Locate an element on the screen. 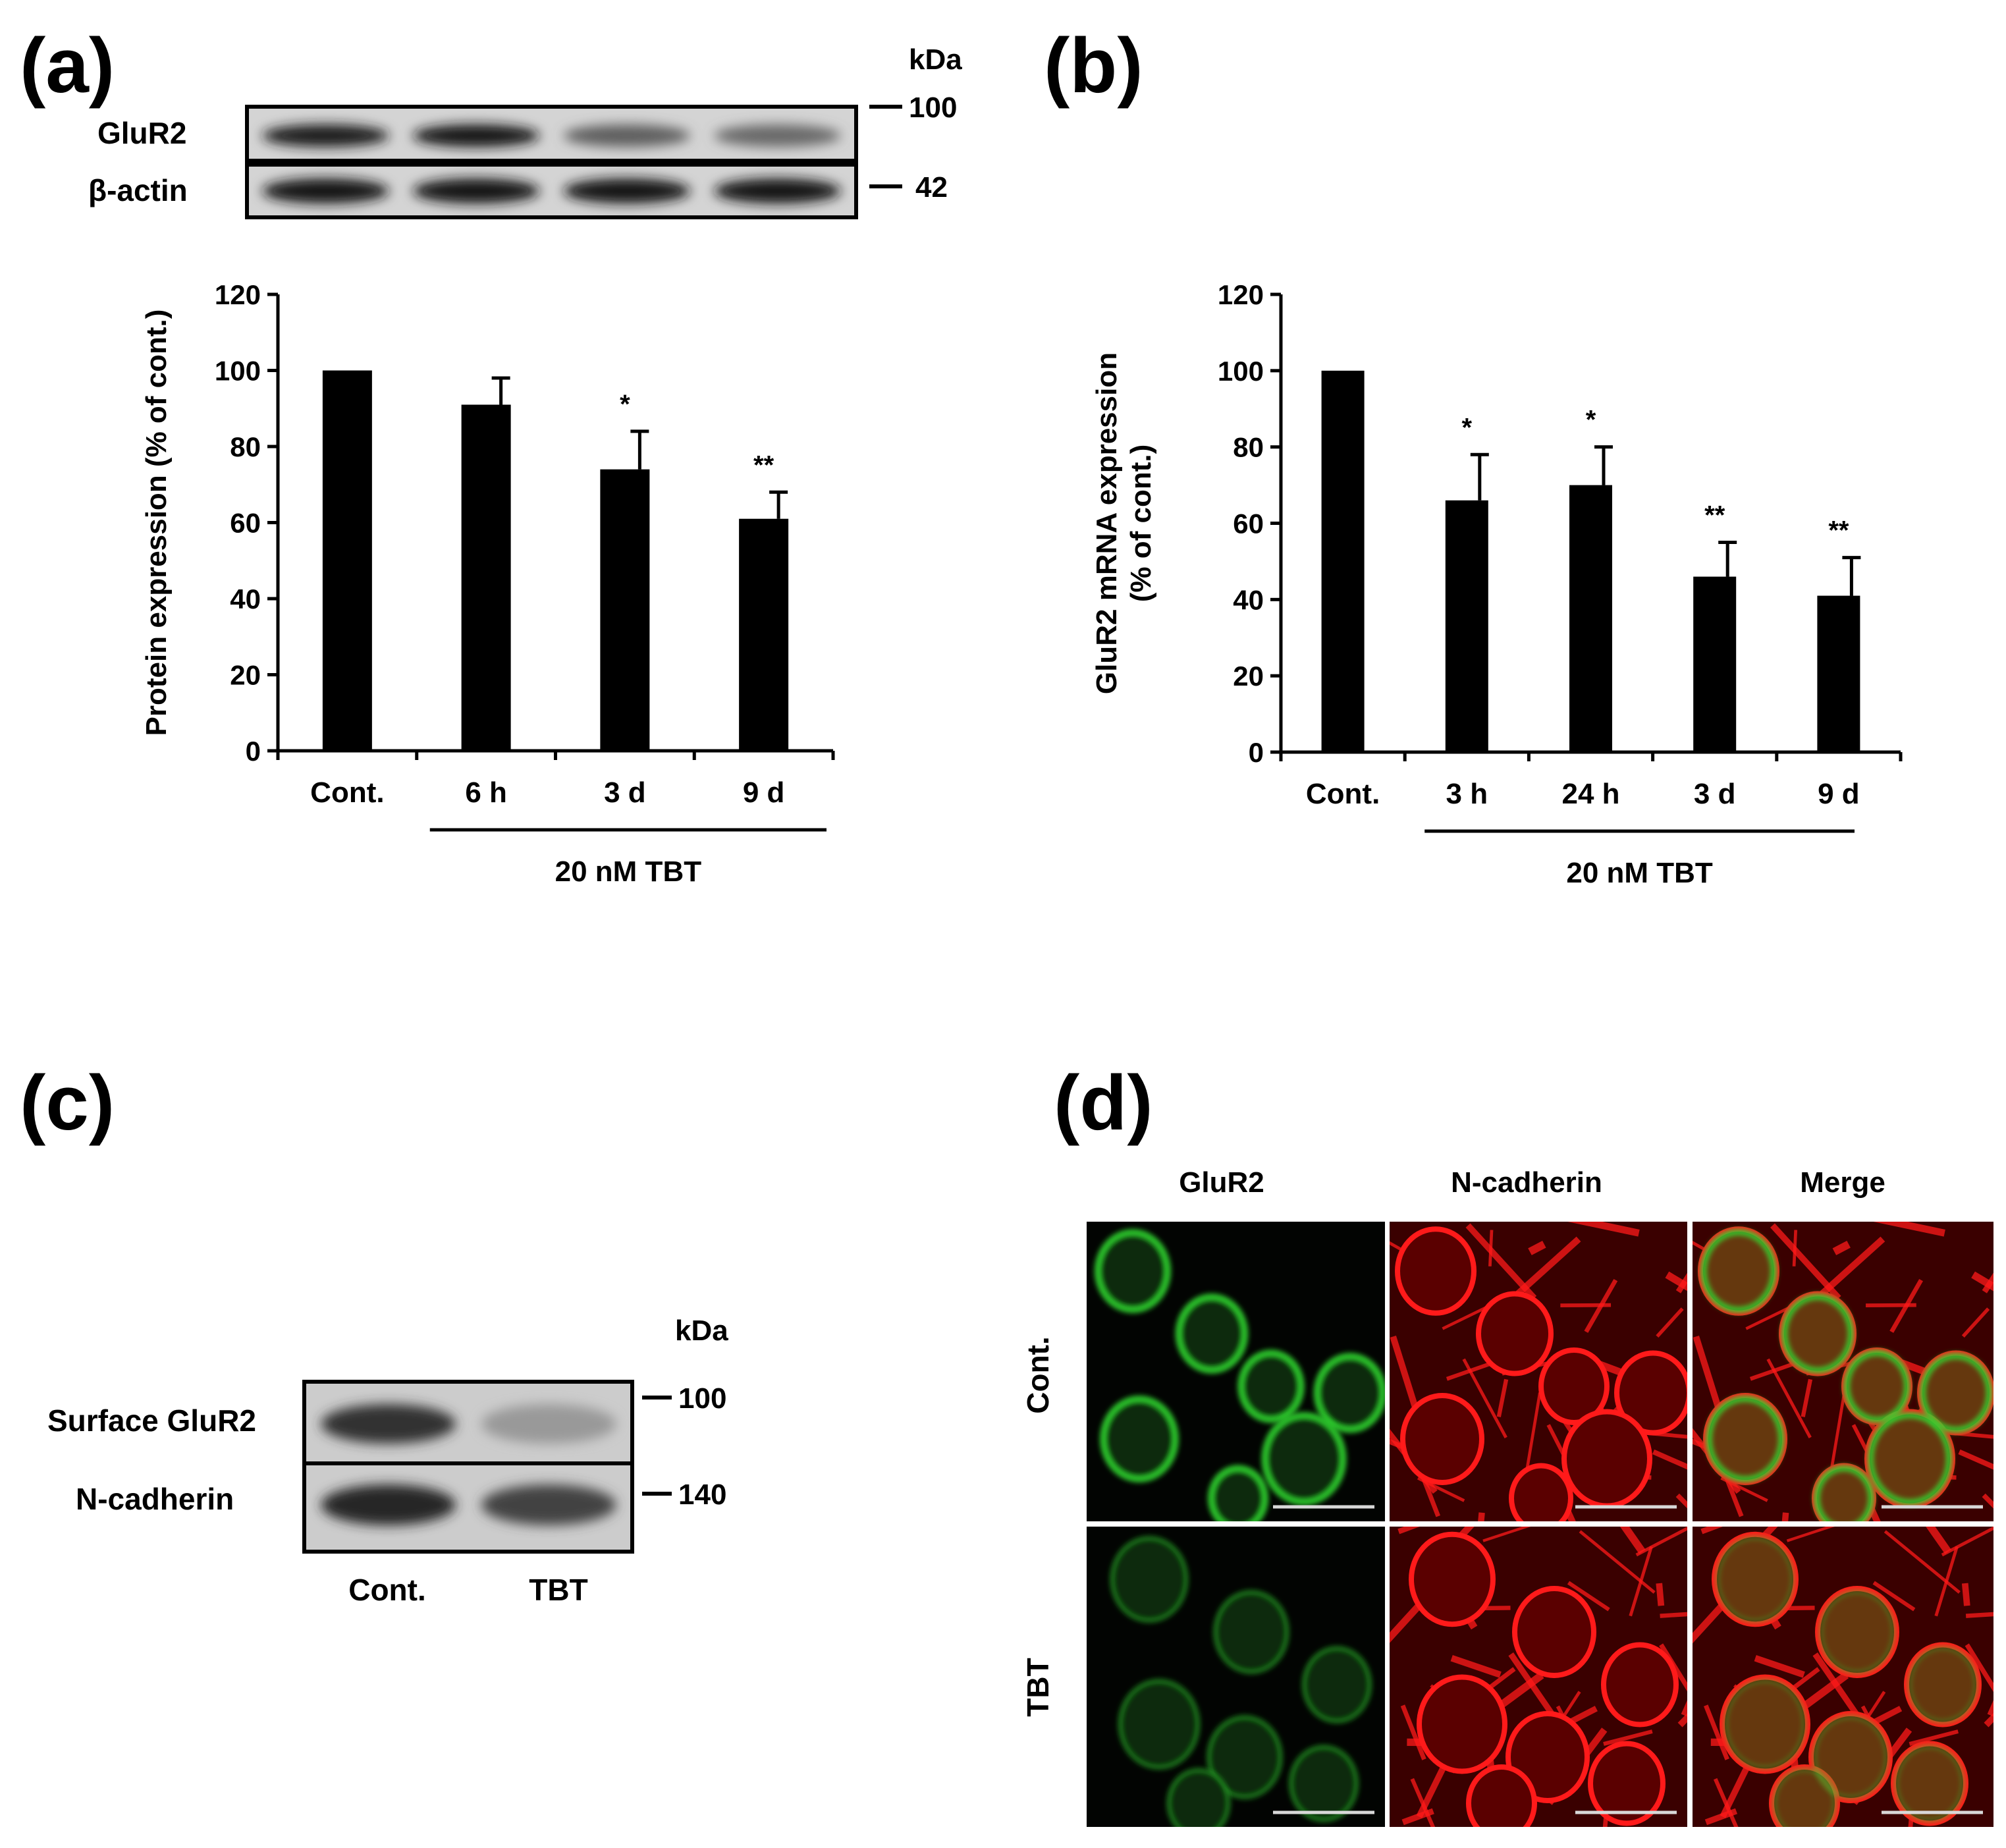 The width and height of the screenshot is (2006, 1848). chart-a-y-tick-label: 80 is located at coordinates (245, 446).